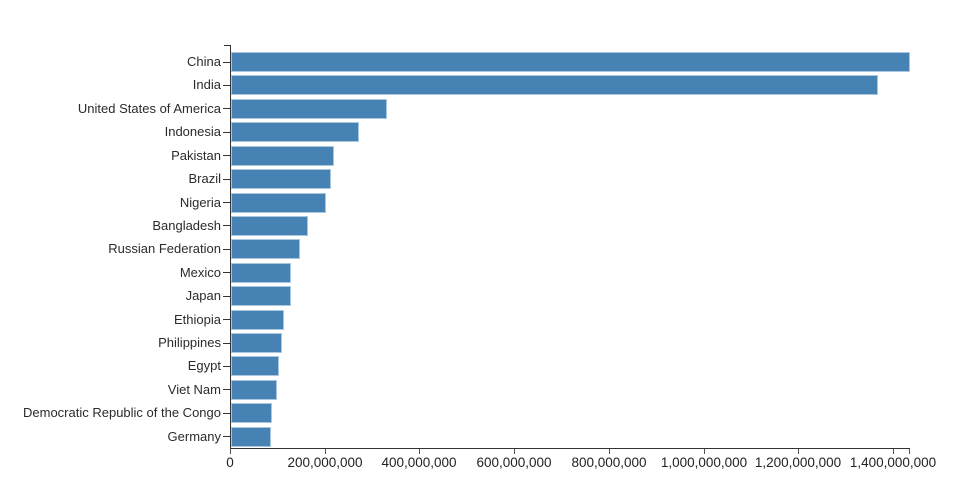 This screenshot has width=960, height=500. What do you see at coordinates (203, 296) in the screenshot?
I see `category-label: Japan` at bounding box center [203, 296].